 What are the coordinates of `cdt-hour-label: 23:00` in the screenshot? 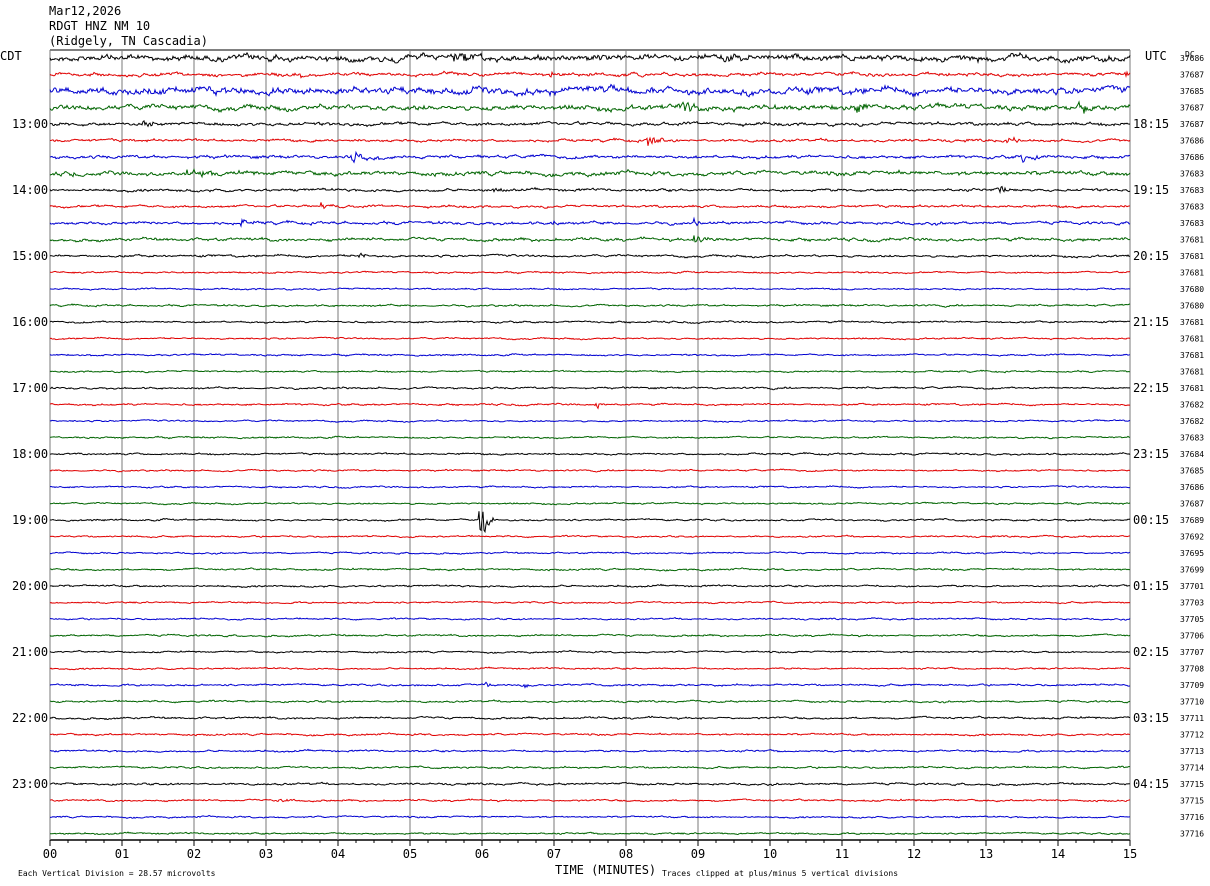 It's located at (30, 784).